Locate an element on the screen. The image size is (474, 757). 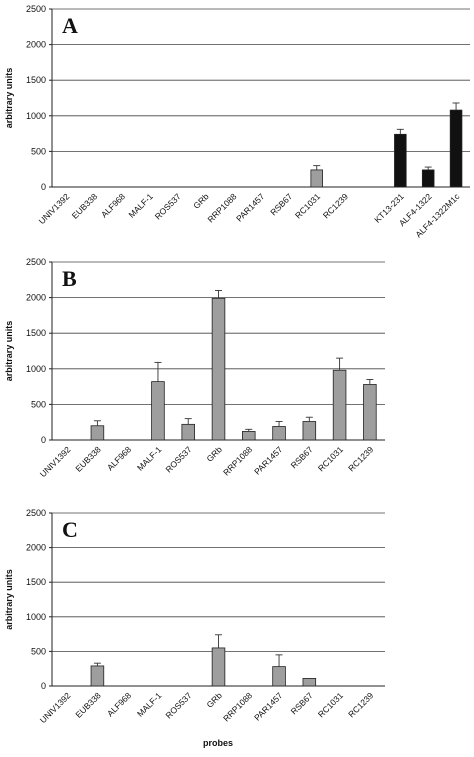
panel-letter: C is located at coordinates (70, 529).